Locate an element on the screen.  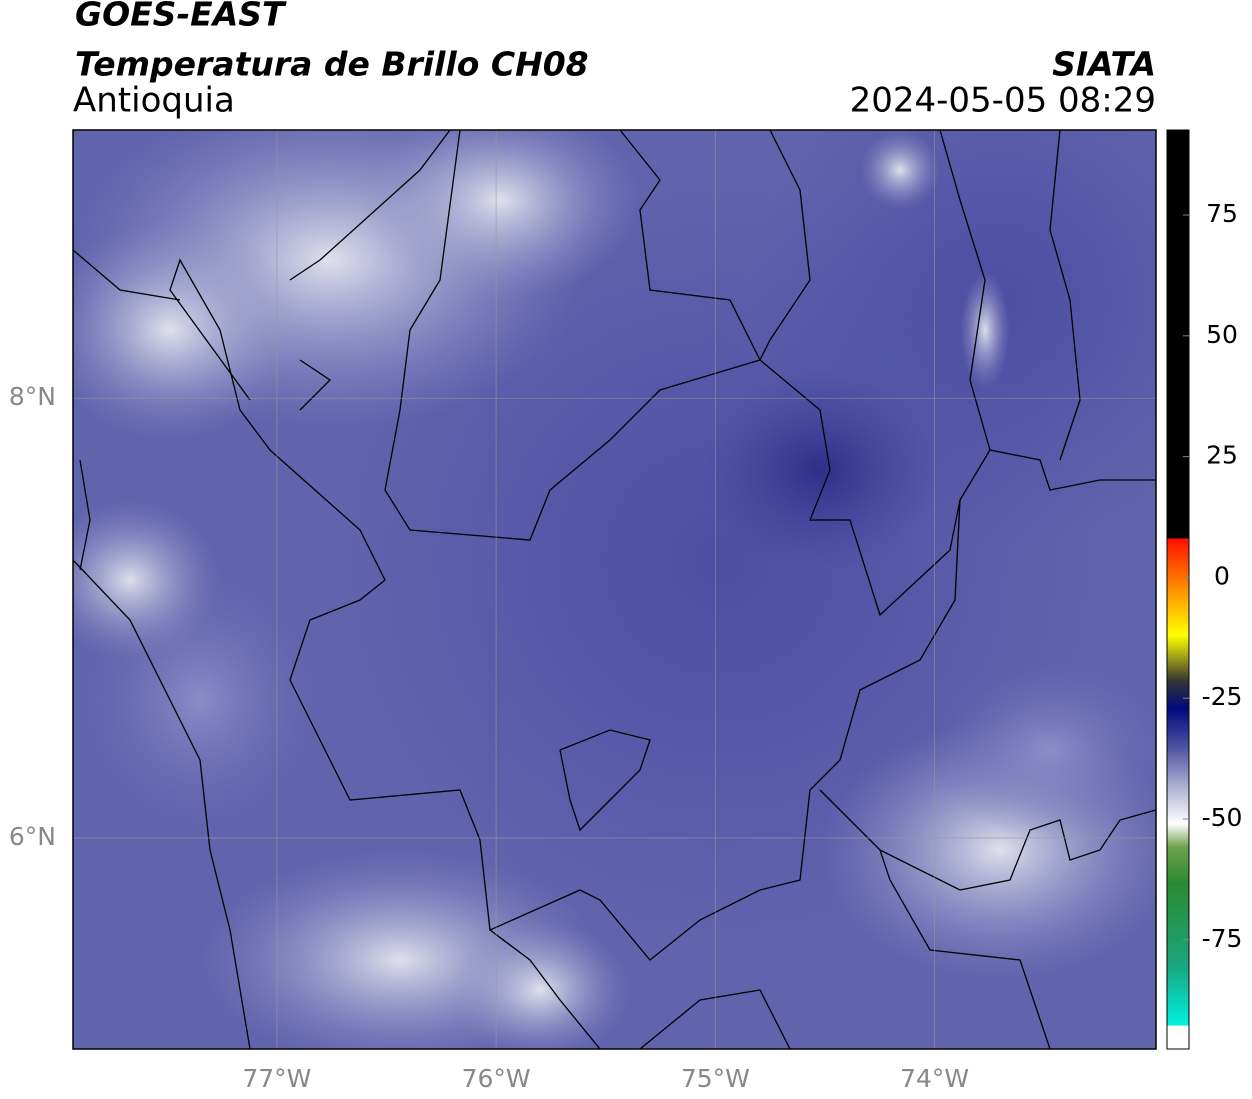
colorbar-tick-label: 50 is located at coordinates (1222, 334).